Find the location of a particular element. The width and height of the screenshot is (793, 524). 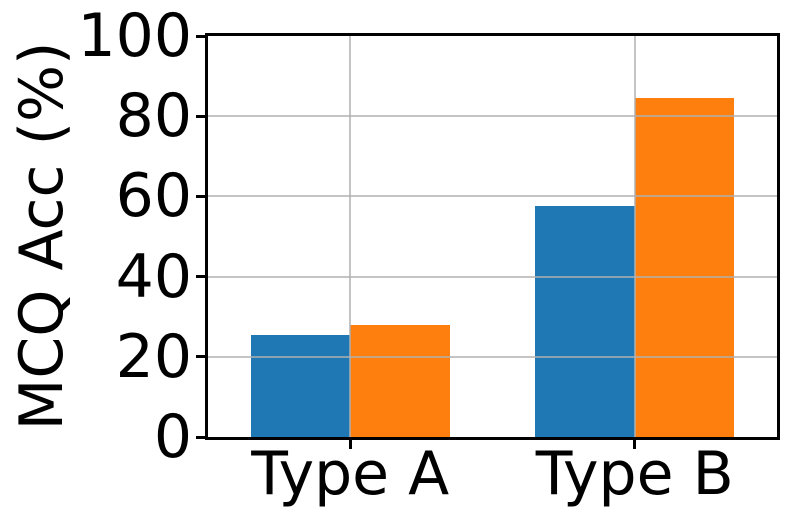

x-tick-mark-type-b is located at coordinates (635, 444).